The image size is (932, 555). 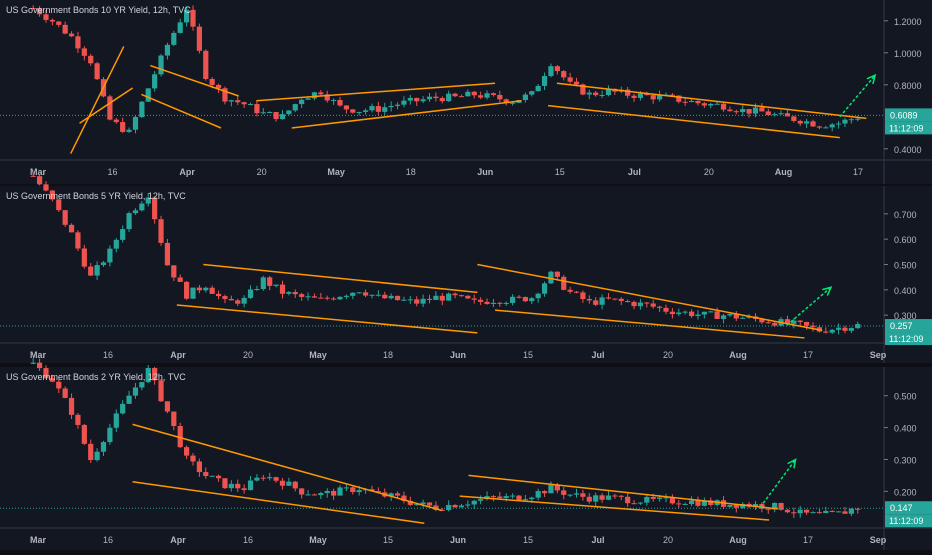 I want to click on x-tick-label: Mar, so click(x=38, y=540).